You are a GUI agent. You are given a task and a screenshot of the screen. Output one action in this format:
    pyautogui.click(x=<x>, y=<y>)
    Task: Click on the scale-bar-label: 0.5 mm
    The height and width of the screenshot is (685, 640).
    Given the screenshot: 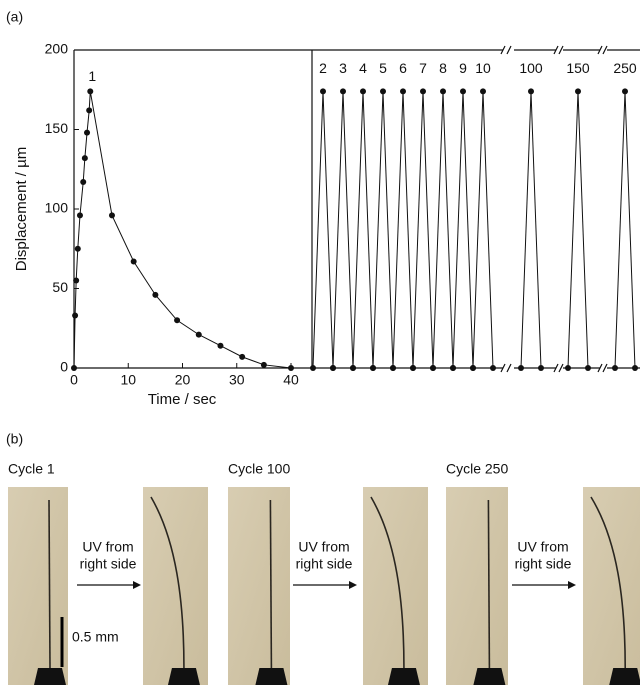 What is the action you would take?
    pyautogui.click(x=95, y=637)
    